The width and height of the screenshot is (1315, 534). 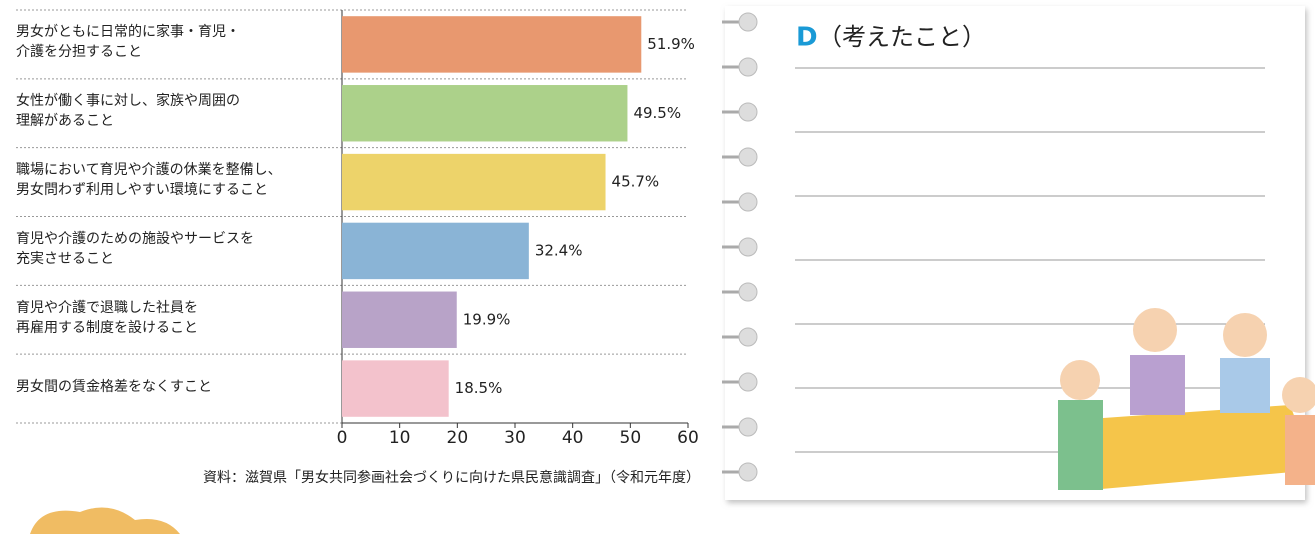 I want to click on decoration, so click(x=105, y=520).